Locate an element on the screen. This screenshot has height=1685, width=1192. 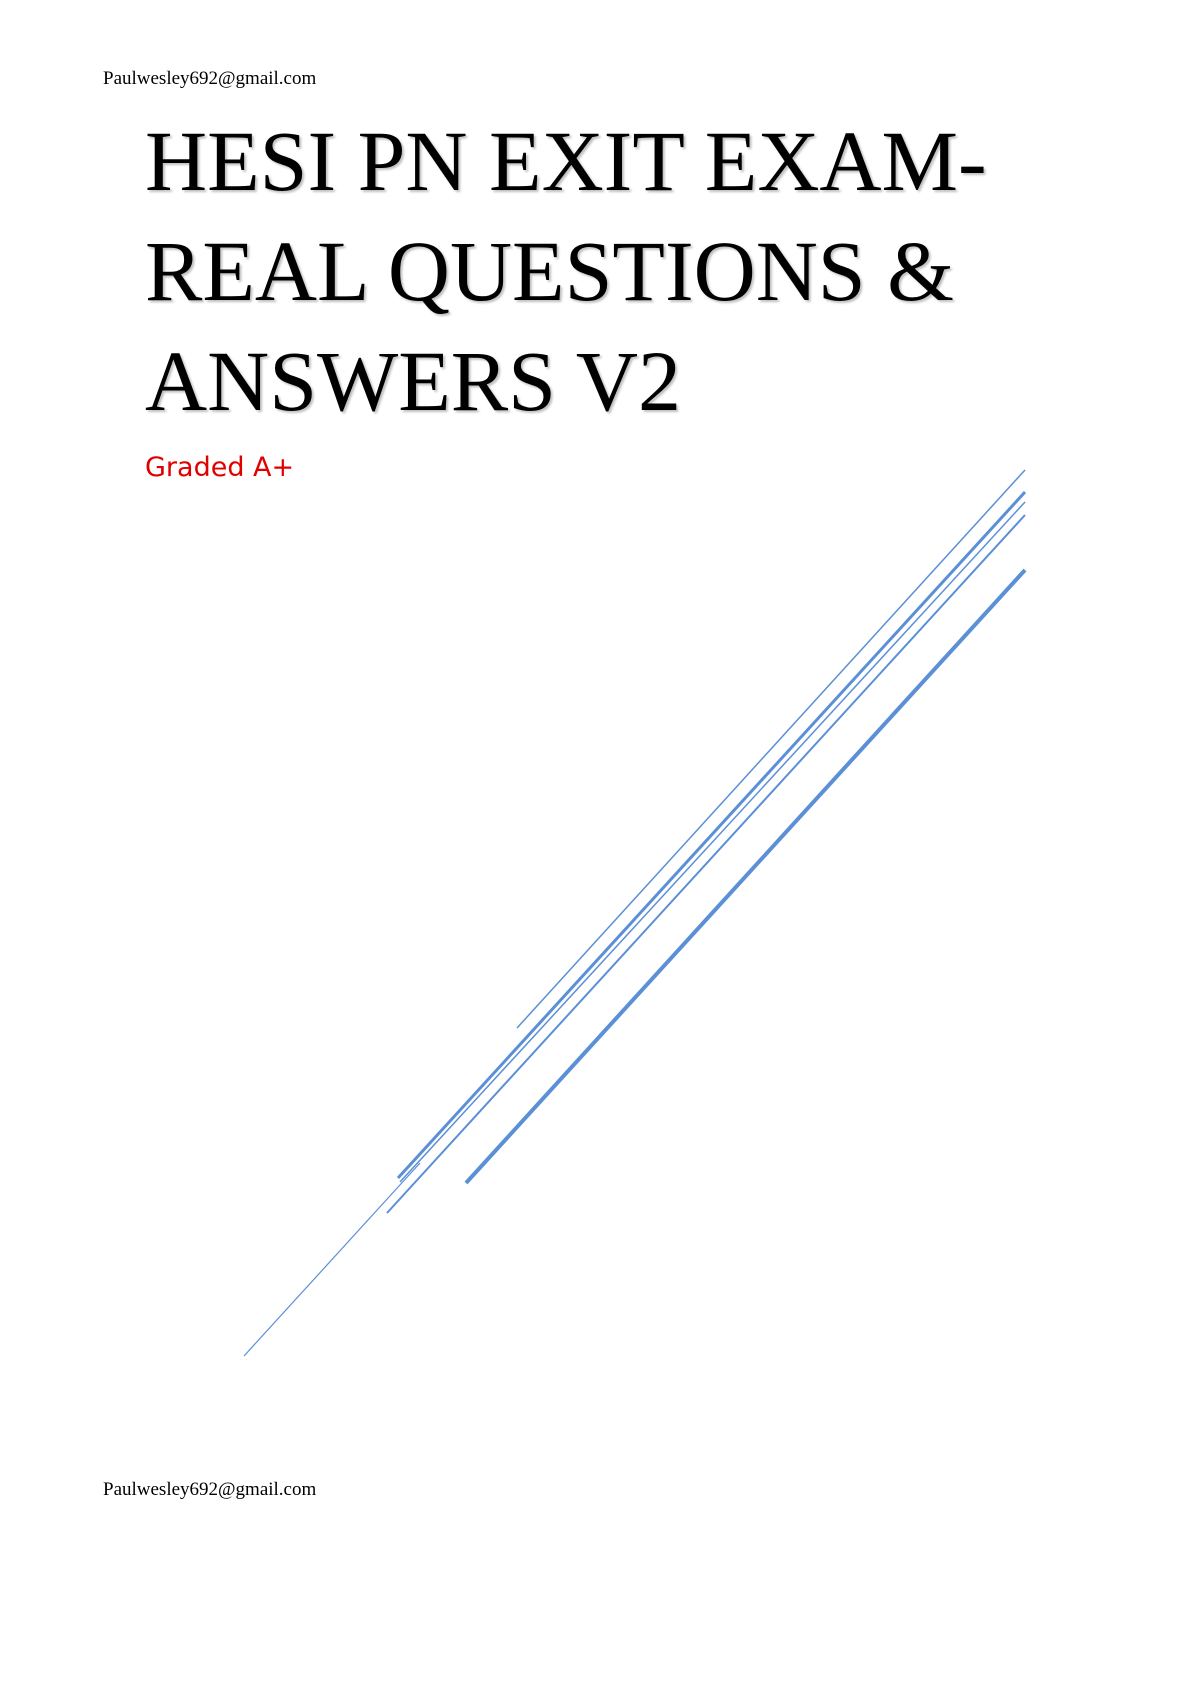
subtitle: Graded A+ is located at coordinates (220, 467).